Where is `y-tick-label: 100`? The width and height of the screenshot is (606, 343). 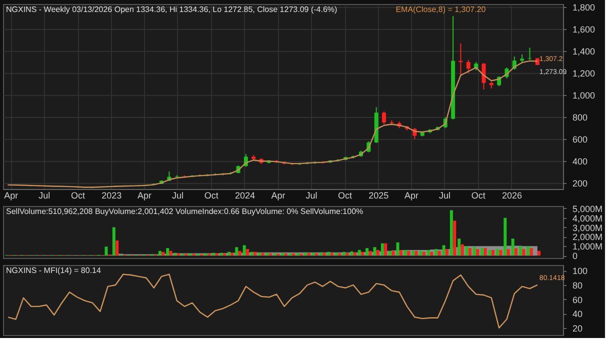
y-tick-label: 100 is located at coordinates (580, 271).